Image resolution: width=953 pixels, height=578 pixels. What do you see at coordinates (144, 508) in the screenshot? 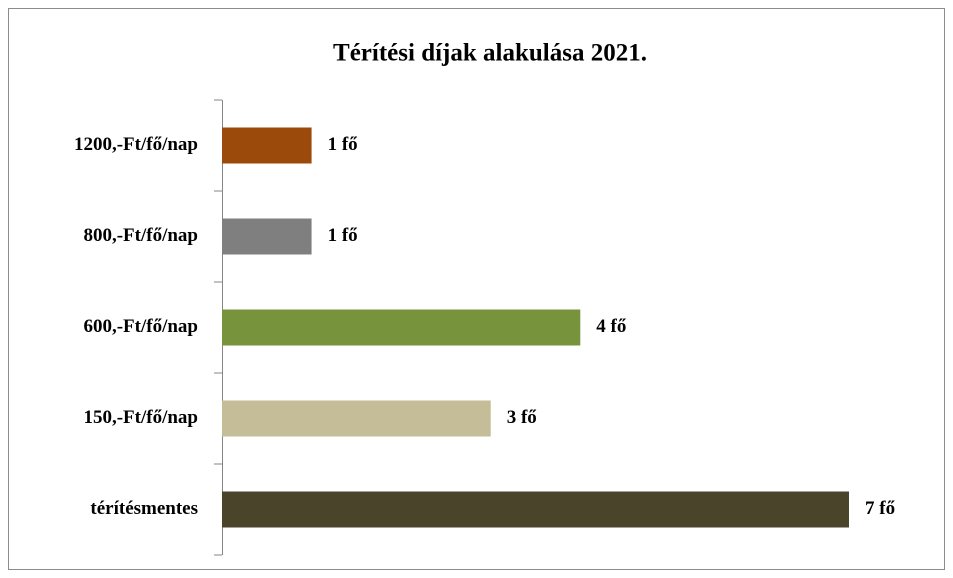
I see `y-tick-label: térítésmentes` at bounding box center [144, 508].